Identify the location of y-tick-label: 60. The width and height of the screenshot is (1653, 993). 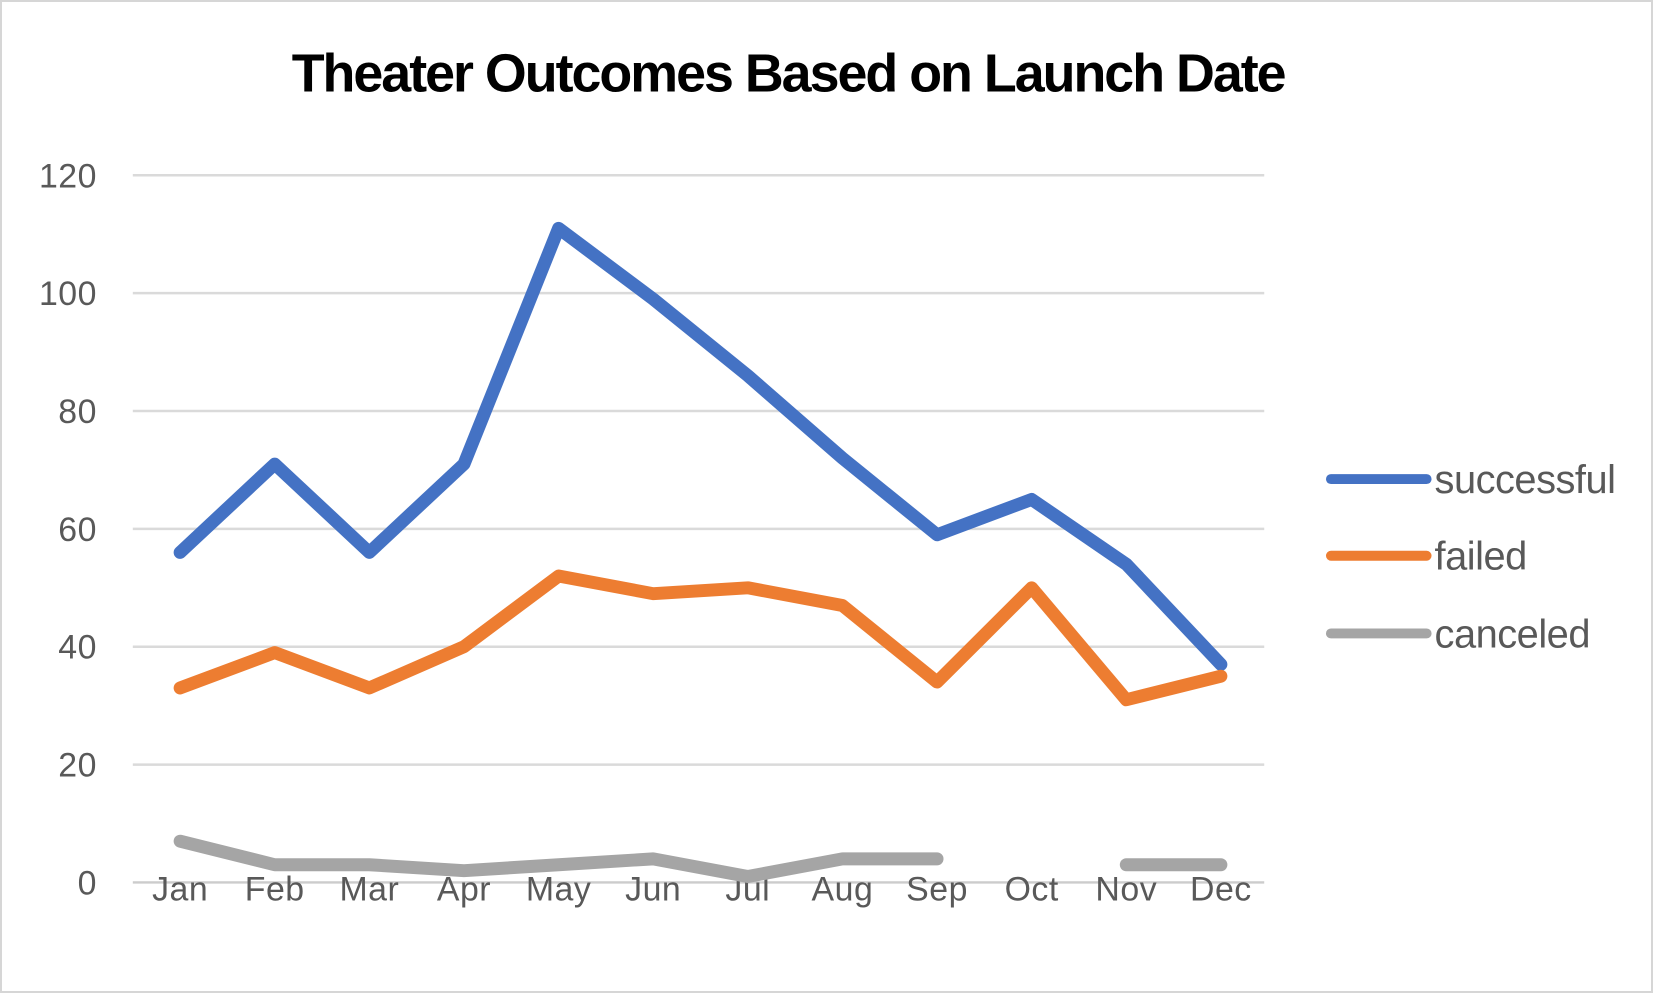
(77, 530).